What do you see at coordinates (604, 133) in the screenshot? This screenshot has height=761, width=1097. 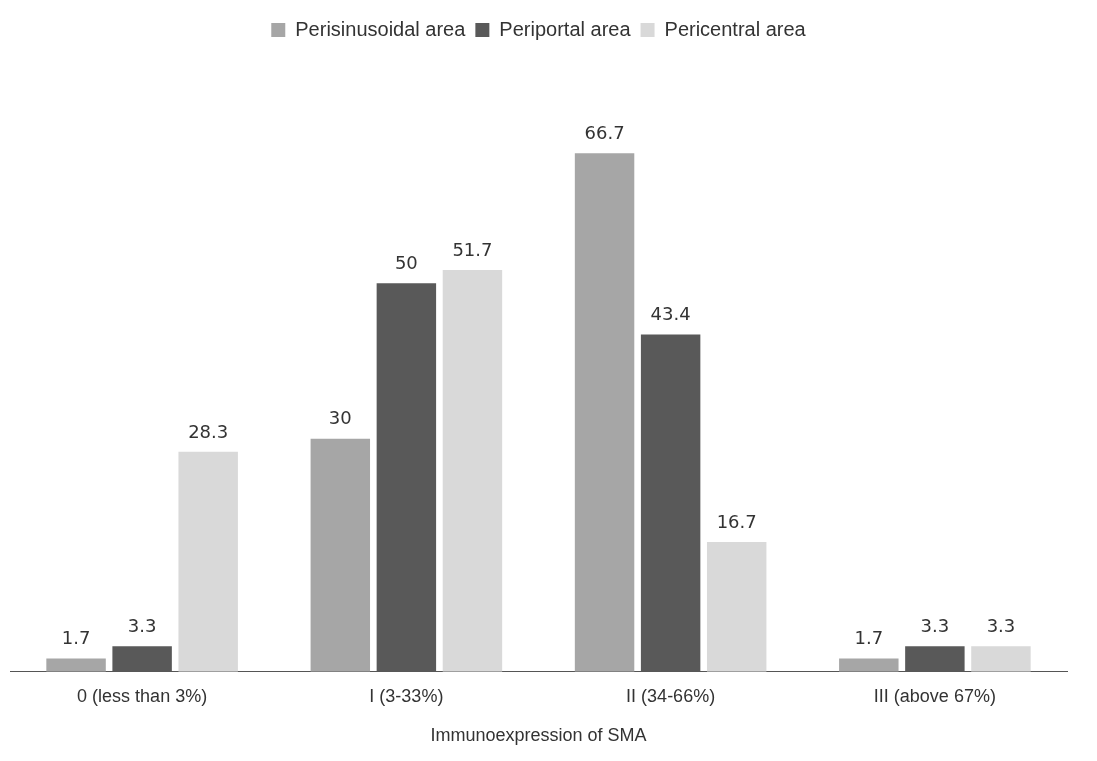 I see `data-label: 66.7` at bounding box center [604, 133].